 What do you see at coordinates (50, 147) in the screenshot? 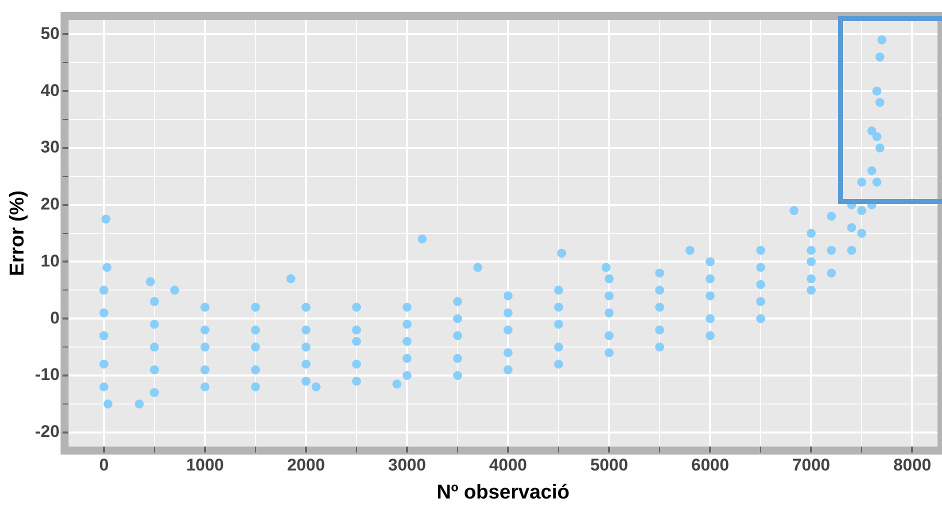
I see `y-tick-label: 30` at bounding box center [50, 147].